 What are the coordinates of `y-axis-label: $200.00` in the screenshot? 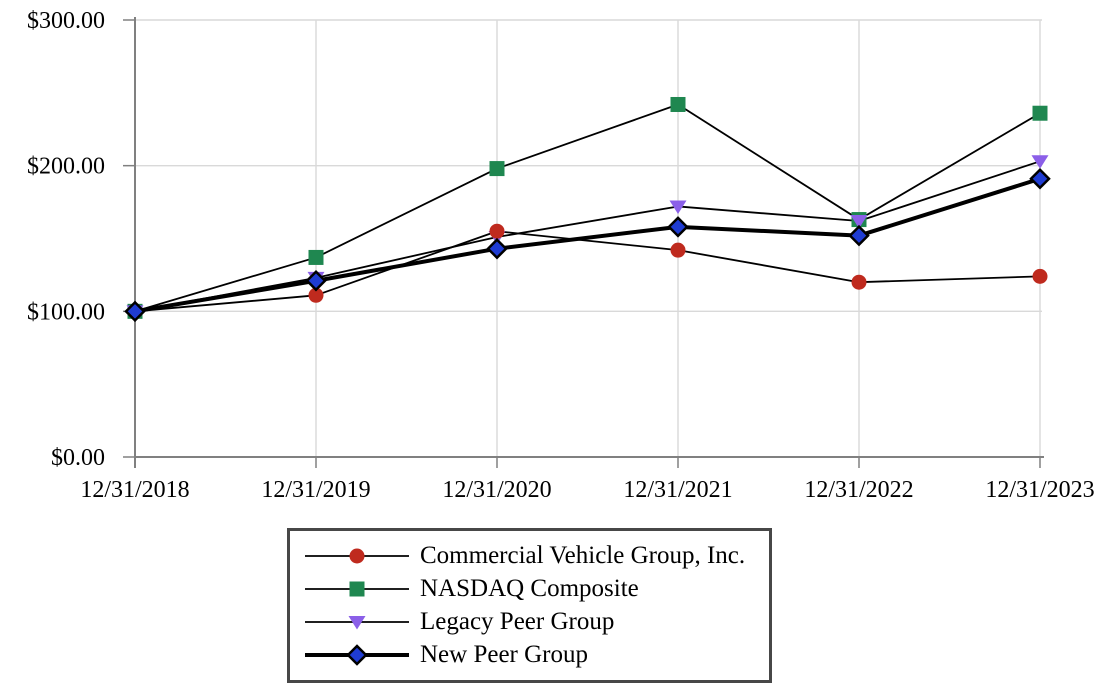 It's located at (66, 167).